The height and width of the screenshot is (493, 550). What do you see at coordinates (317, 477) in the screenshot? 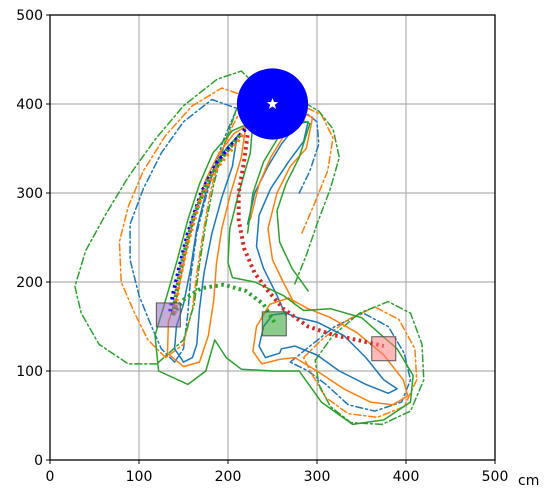
I see `x-tick-label: 300` at bounding box center [317, 477].